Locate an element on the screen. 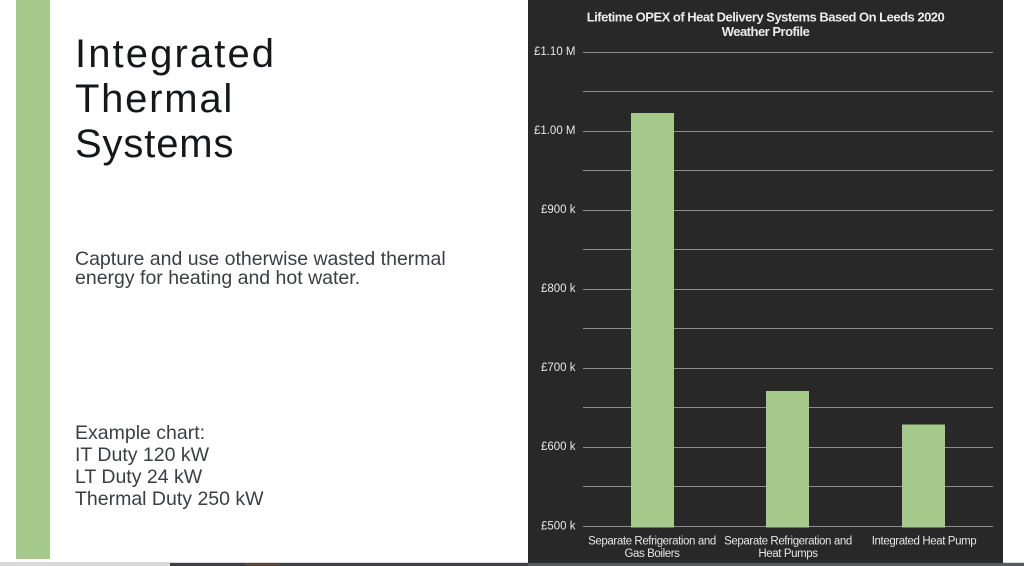  svg-text: Gas Boilers is located at coordinates (652, 554).